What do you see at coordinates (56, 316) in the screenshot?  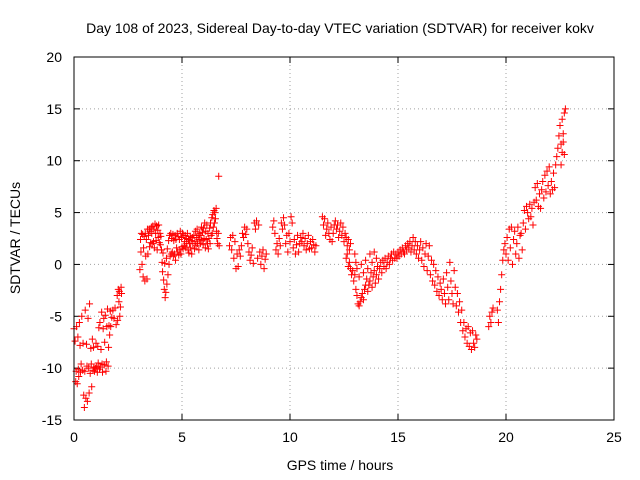 I see `y-tick-label: -5` at bounding box center [56, 316].